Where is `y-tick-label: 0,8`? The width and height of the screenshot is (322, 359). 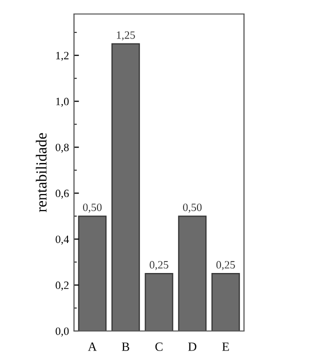 y-tick-label: 0,8 is located at coordinates (62, 148).